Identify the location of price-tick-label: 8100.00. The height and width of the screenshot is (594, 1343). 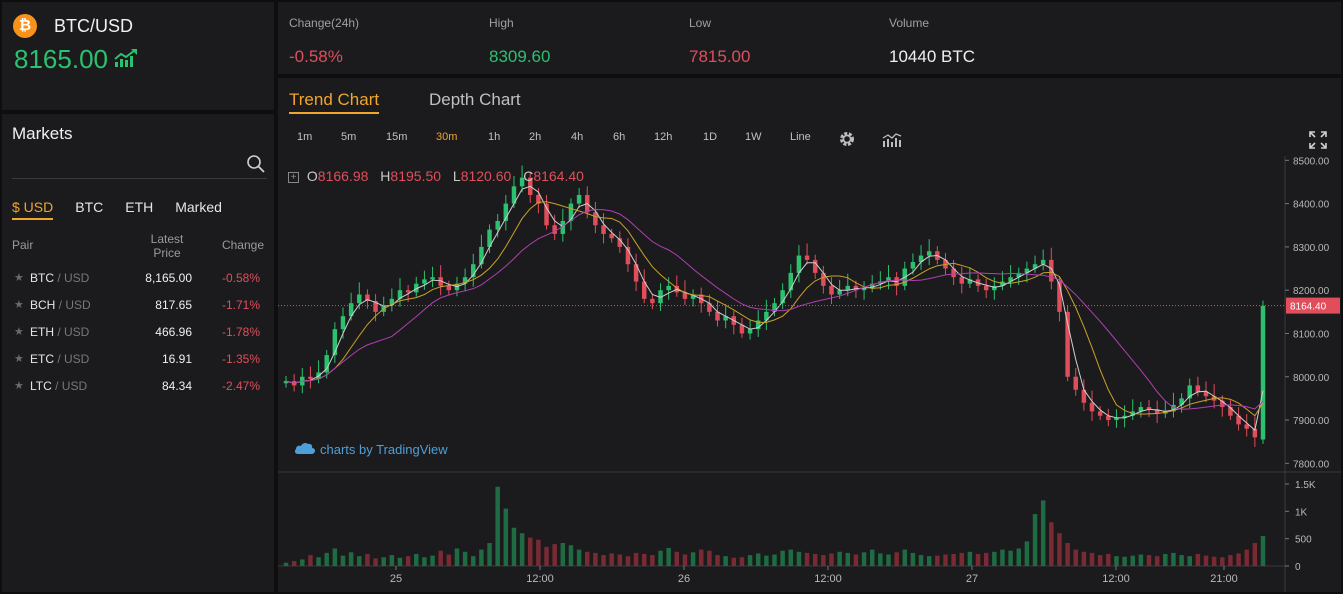
(1311, 334).